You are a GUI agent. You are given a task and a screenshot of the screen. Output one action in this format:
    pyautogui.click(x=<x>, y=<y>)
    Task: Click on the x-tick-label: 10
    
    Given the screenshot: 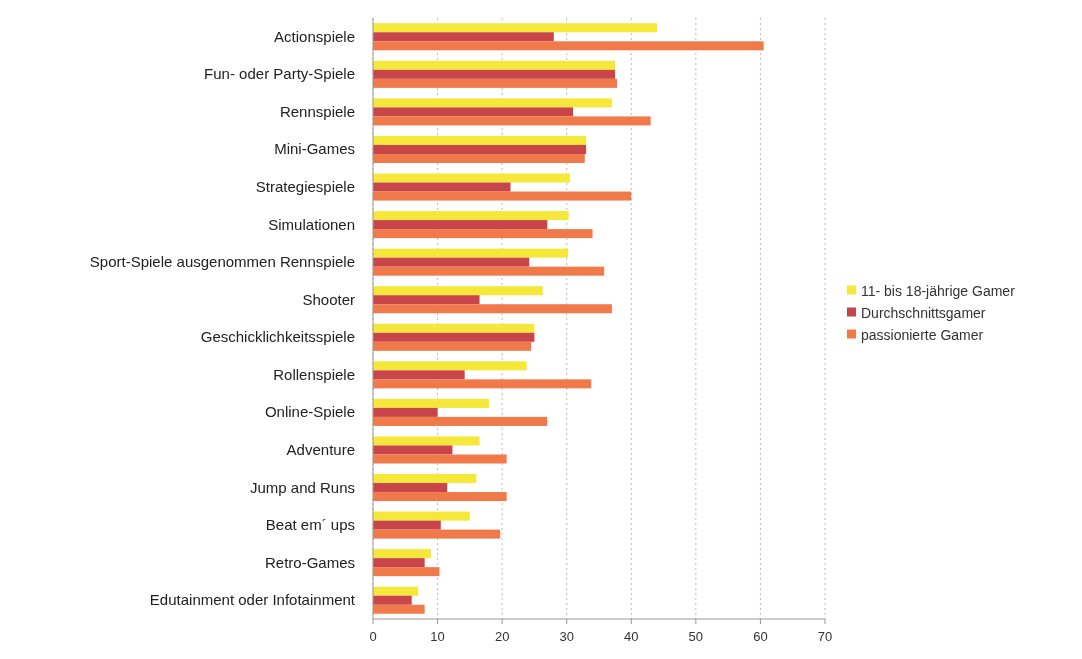 What is the action you would take?
    pyautogui.click(x=437, y=636)
    